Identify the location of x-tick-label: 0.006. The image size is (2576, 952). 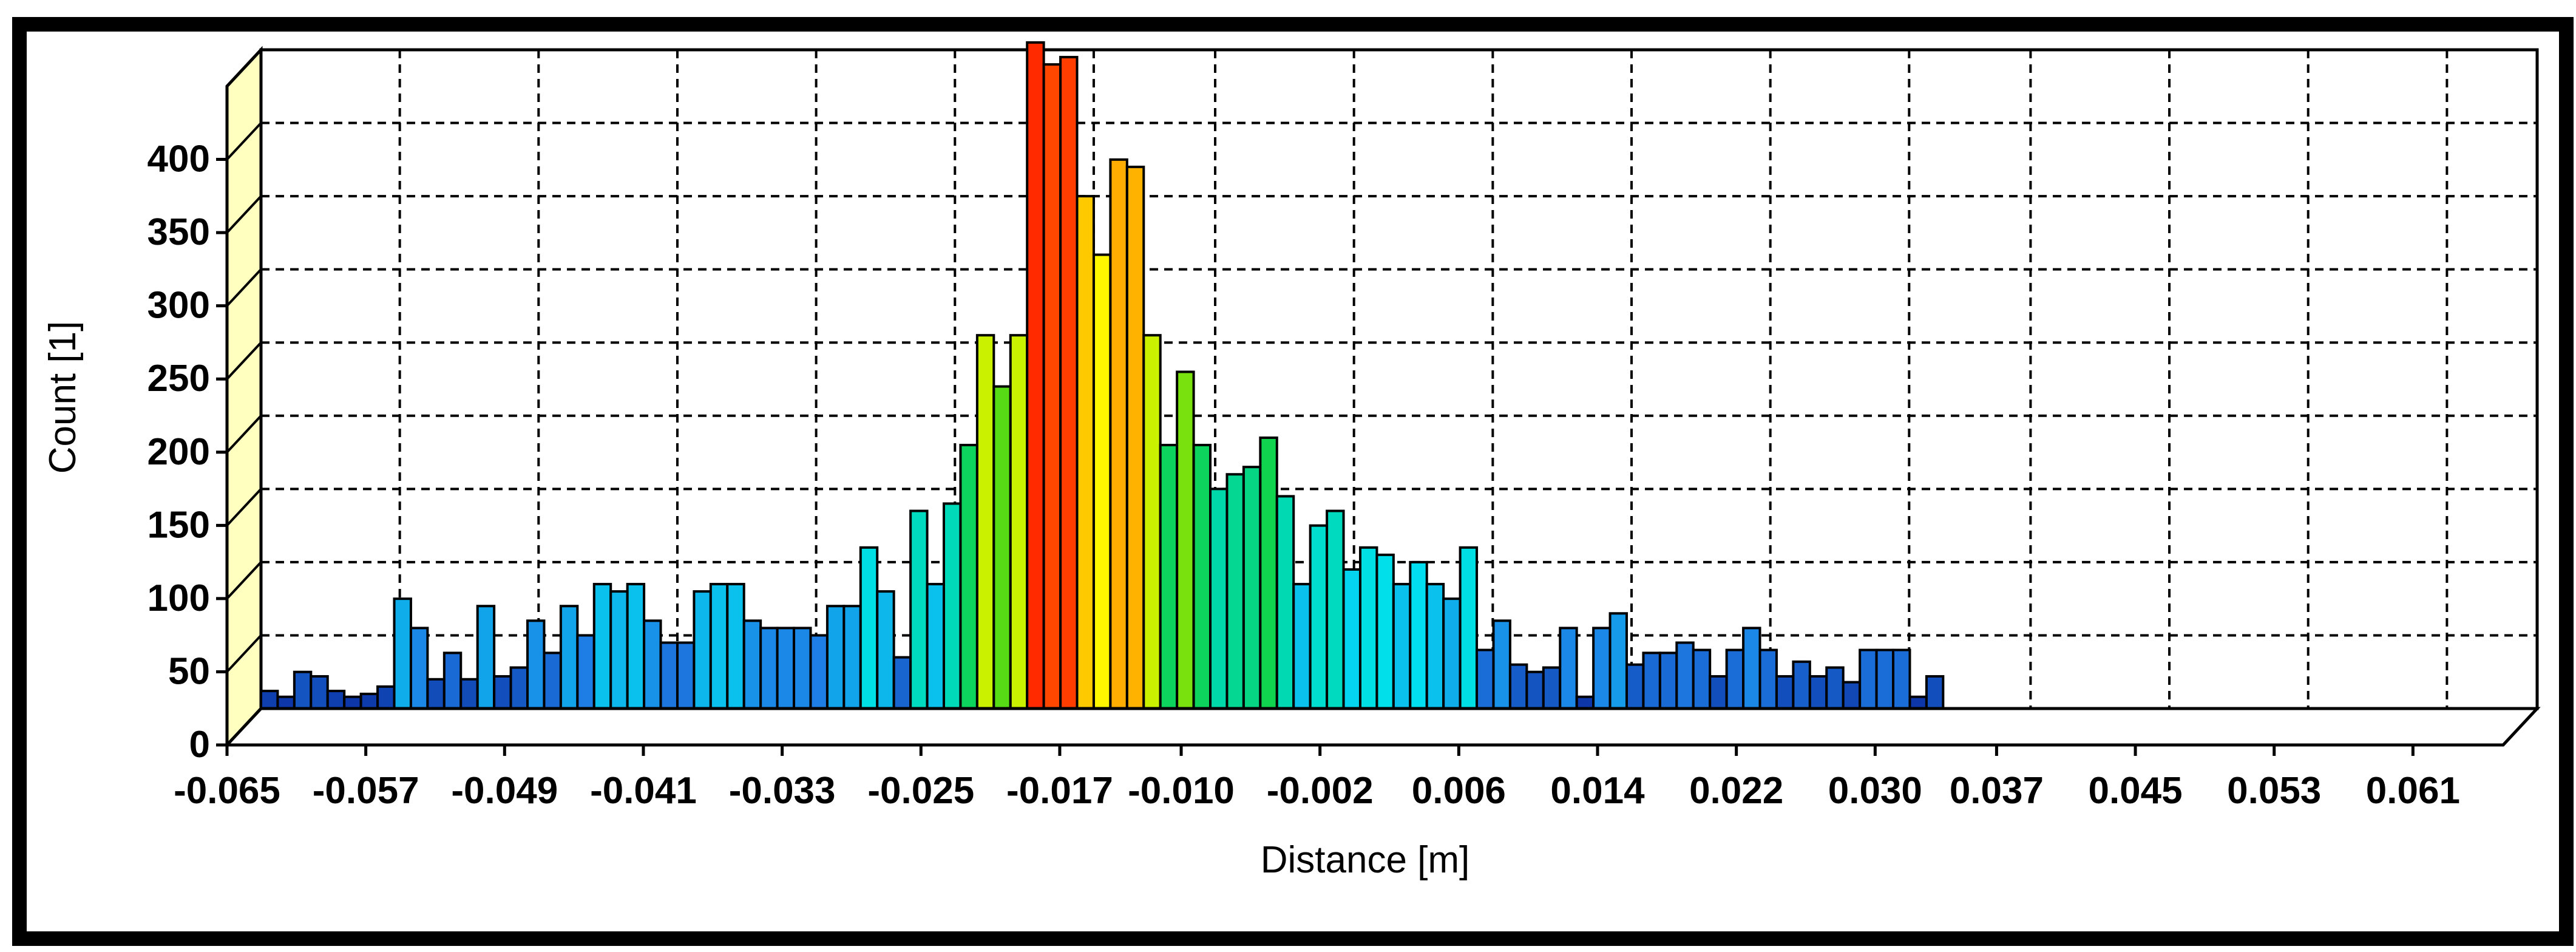
(1459, 791).